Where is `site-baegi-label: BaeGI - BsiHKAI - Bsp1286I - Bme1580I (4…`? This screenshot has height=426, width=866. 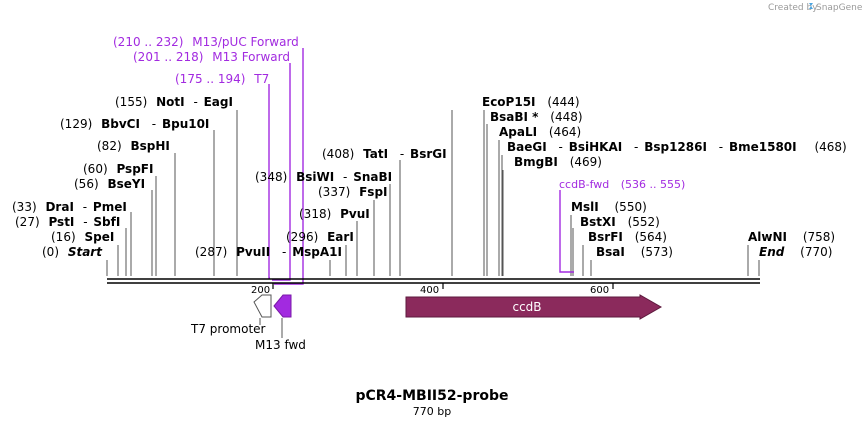 site-baegi-label: BaeGI - BsiHKAI - Bsp1286I - Bme1580I (4… is located at coordinates (677, 147).